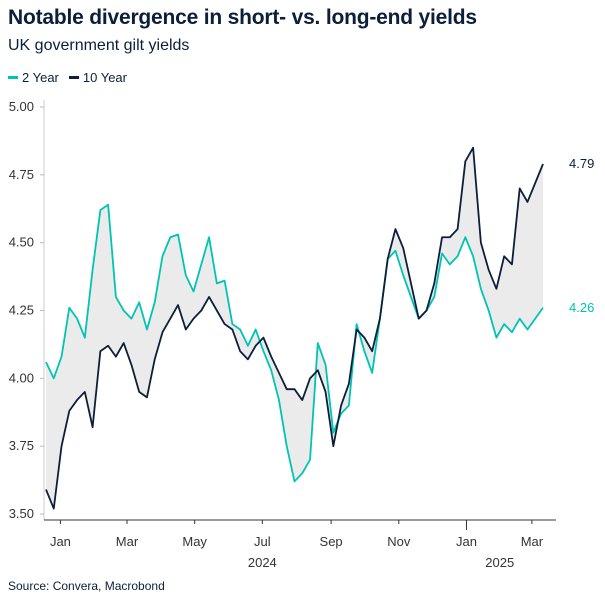  What do you see at coordinates (21, 310) in the screenshot?
I see `y-tick-label: 4.25` at bounding box center [21, 310].